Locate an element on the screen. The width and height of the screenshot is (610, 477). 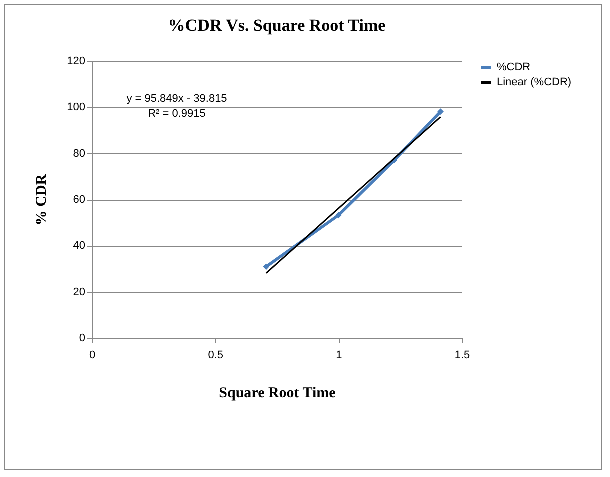
annotation: R² = 0.9915 is located at coordinates (177, 114).